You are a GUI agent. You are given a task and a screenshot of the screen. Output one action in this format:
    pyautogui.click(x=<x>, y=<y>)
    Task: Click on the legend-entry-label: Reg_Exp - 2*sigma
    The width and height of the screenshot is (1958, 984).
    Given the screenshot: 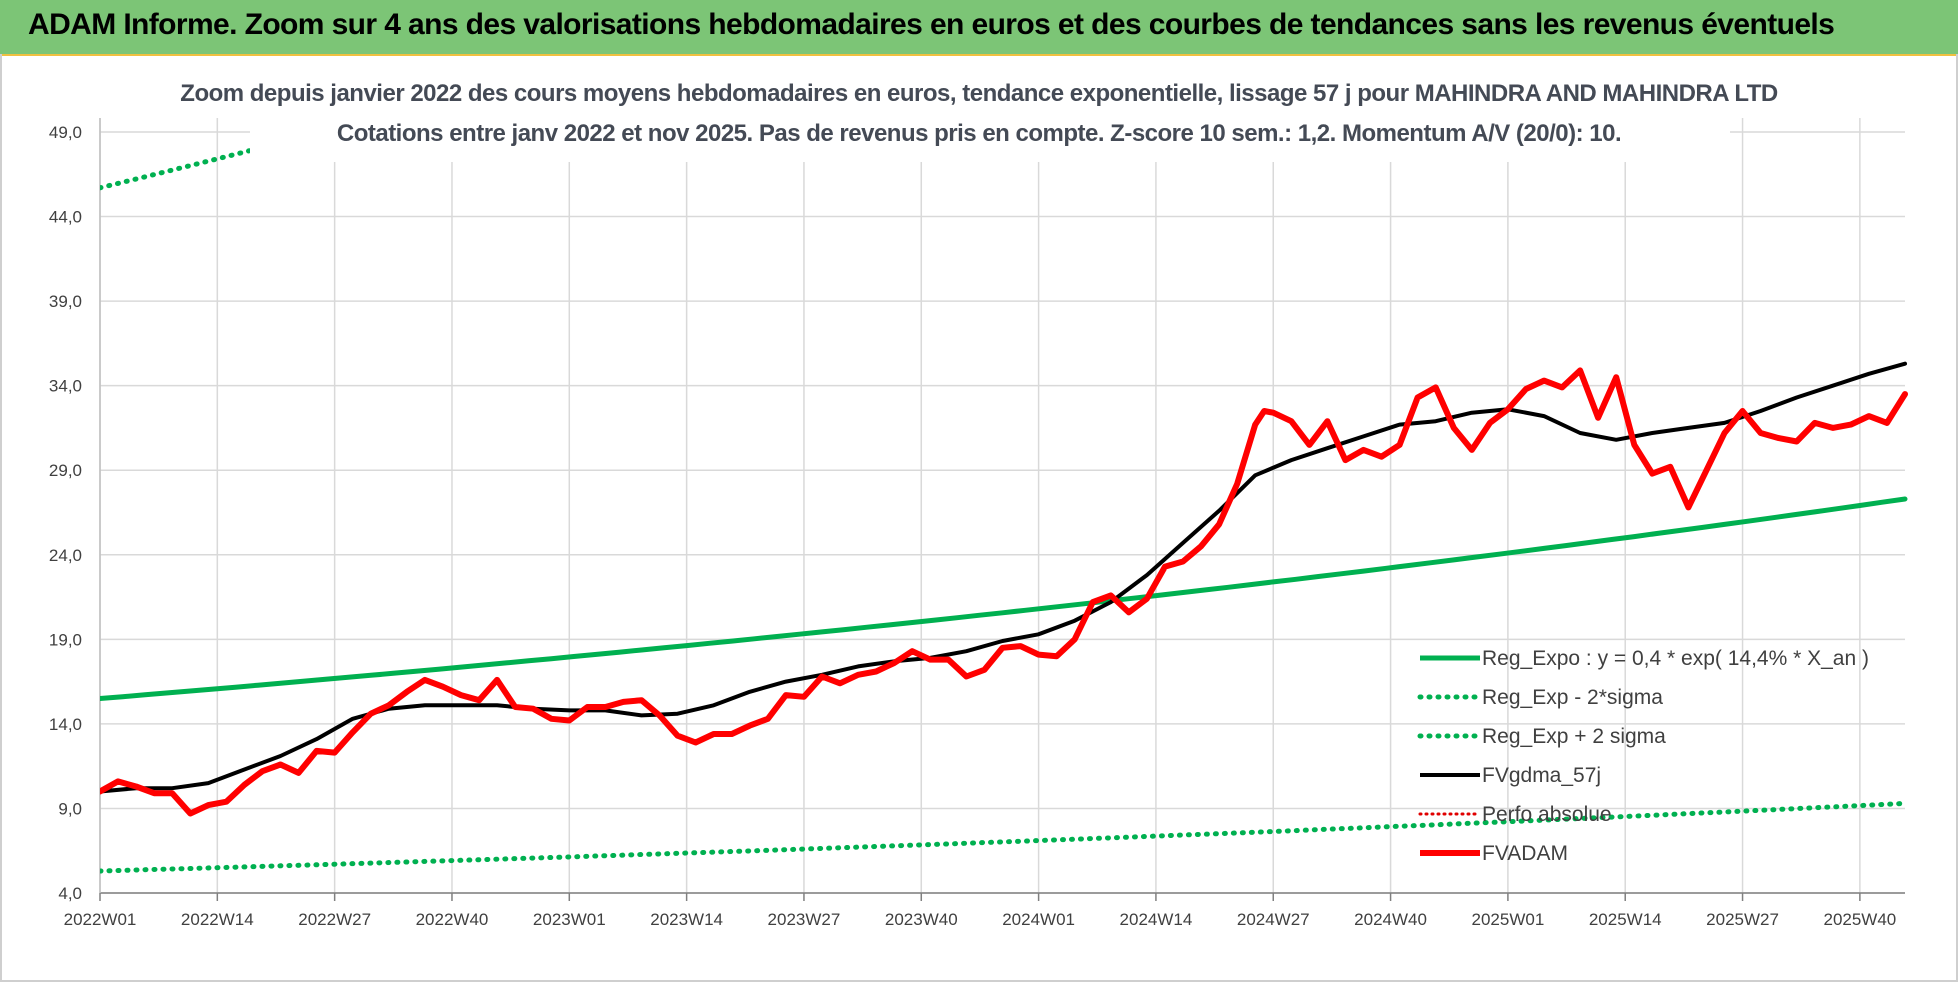 What is the action you would take?
    pyautogui.click(x=1572, y=697)
    